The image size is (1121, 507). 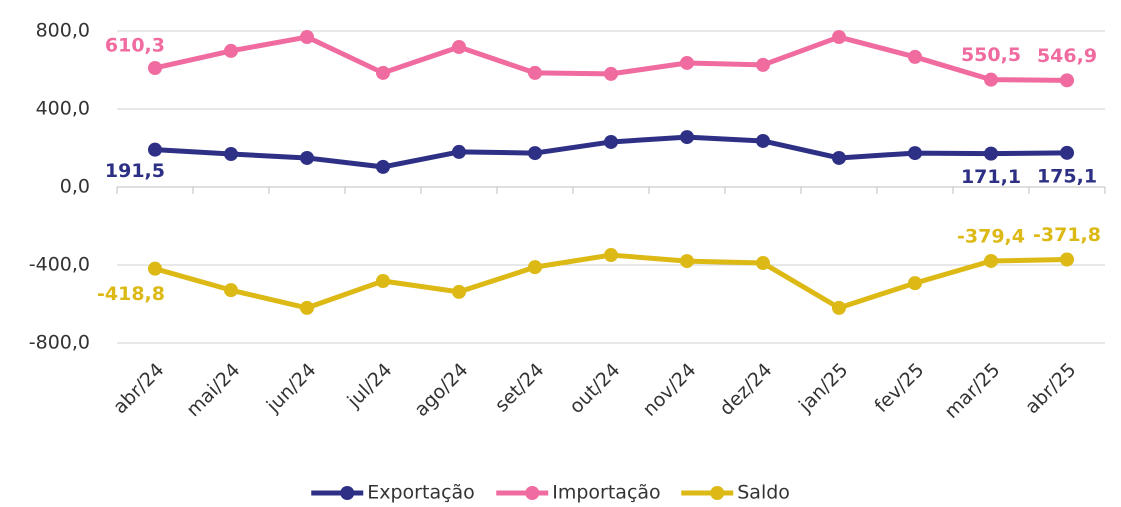 What do you see at coordinates (520, 388) in the screenshot?
I see `x-tick-label: set/24` at bounding box center [520, 388].